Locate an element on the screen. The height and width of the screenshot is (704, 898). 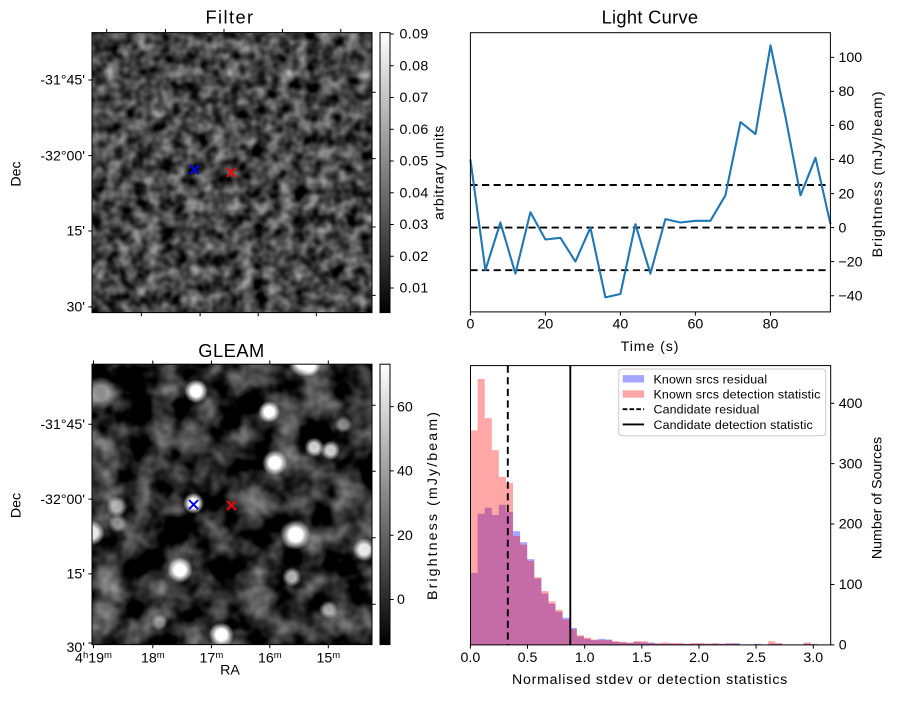
svg-text: 0.03 is located at coordinates (414, 225).